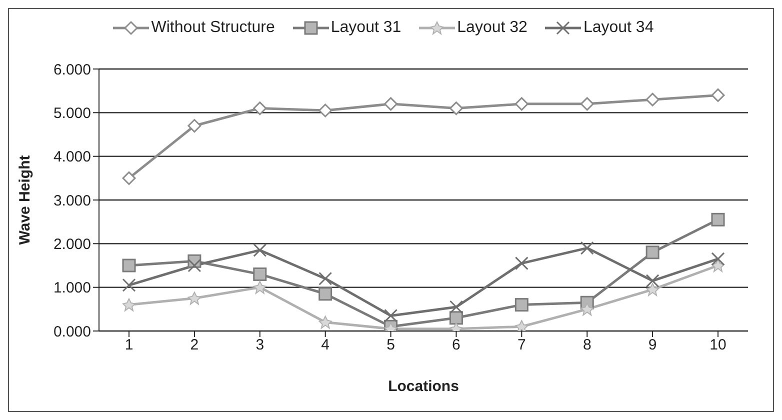 The width and height of the screenshot is (782, 420). I want to click on x-tick-label: 3, so click(260, 345).